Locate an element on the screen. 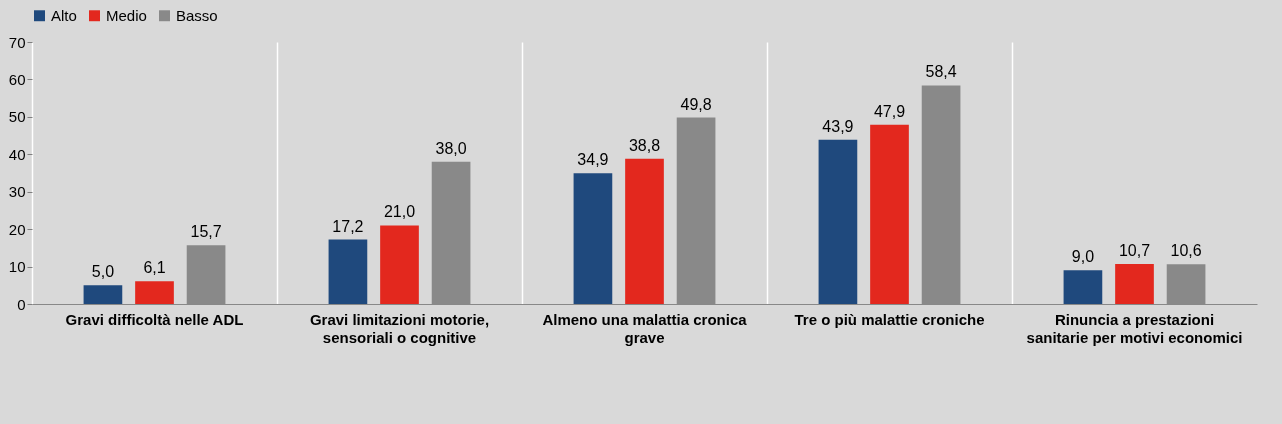 The width and height of the screenshot is (1282, 424). data-label: 17,2 is located at coordinates (348, 226).